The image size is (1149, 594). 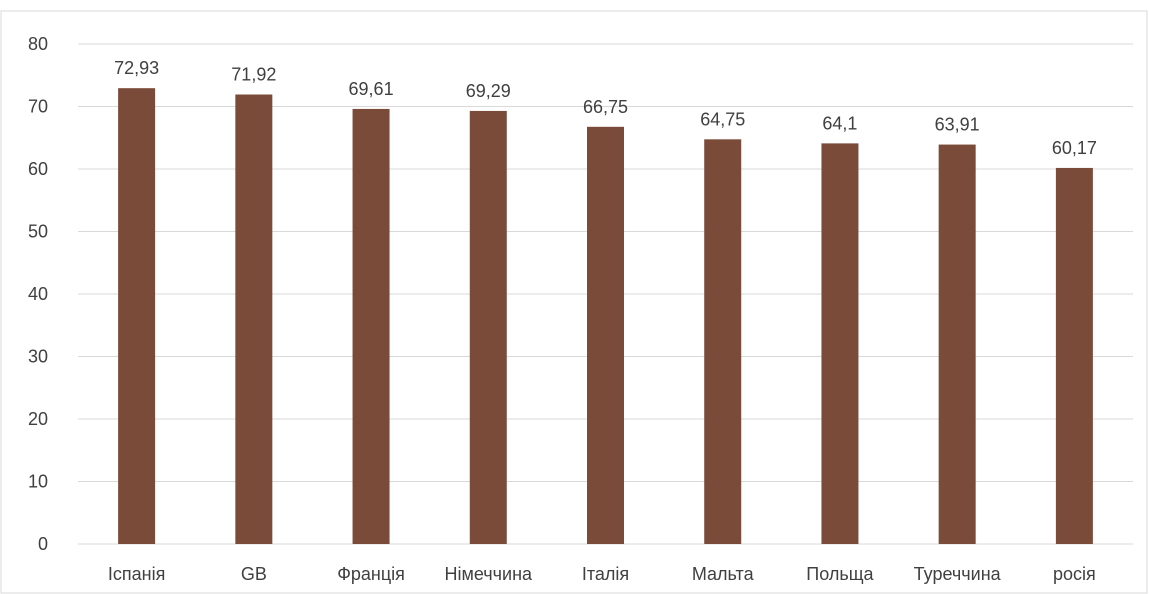 What do you see at coordinates (38, 482) in the screenshot?
I see `y-tick-label: 10` at bounding box center [38, 482].